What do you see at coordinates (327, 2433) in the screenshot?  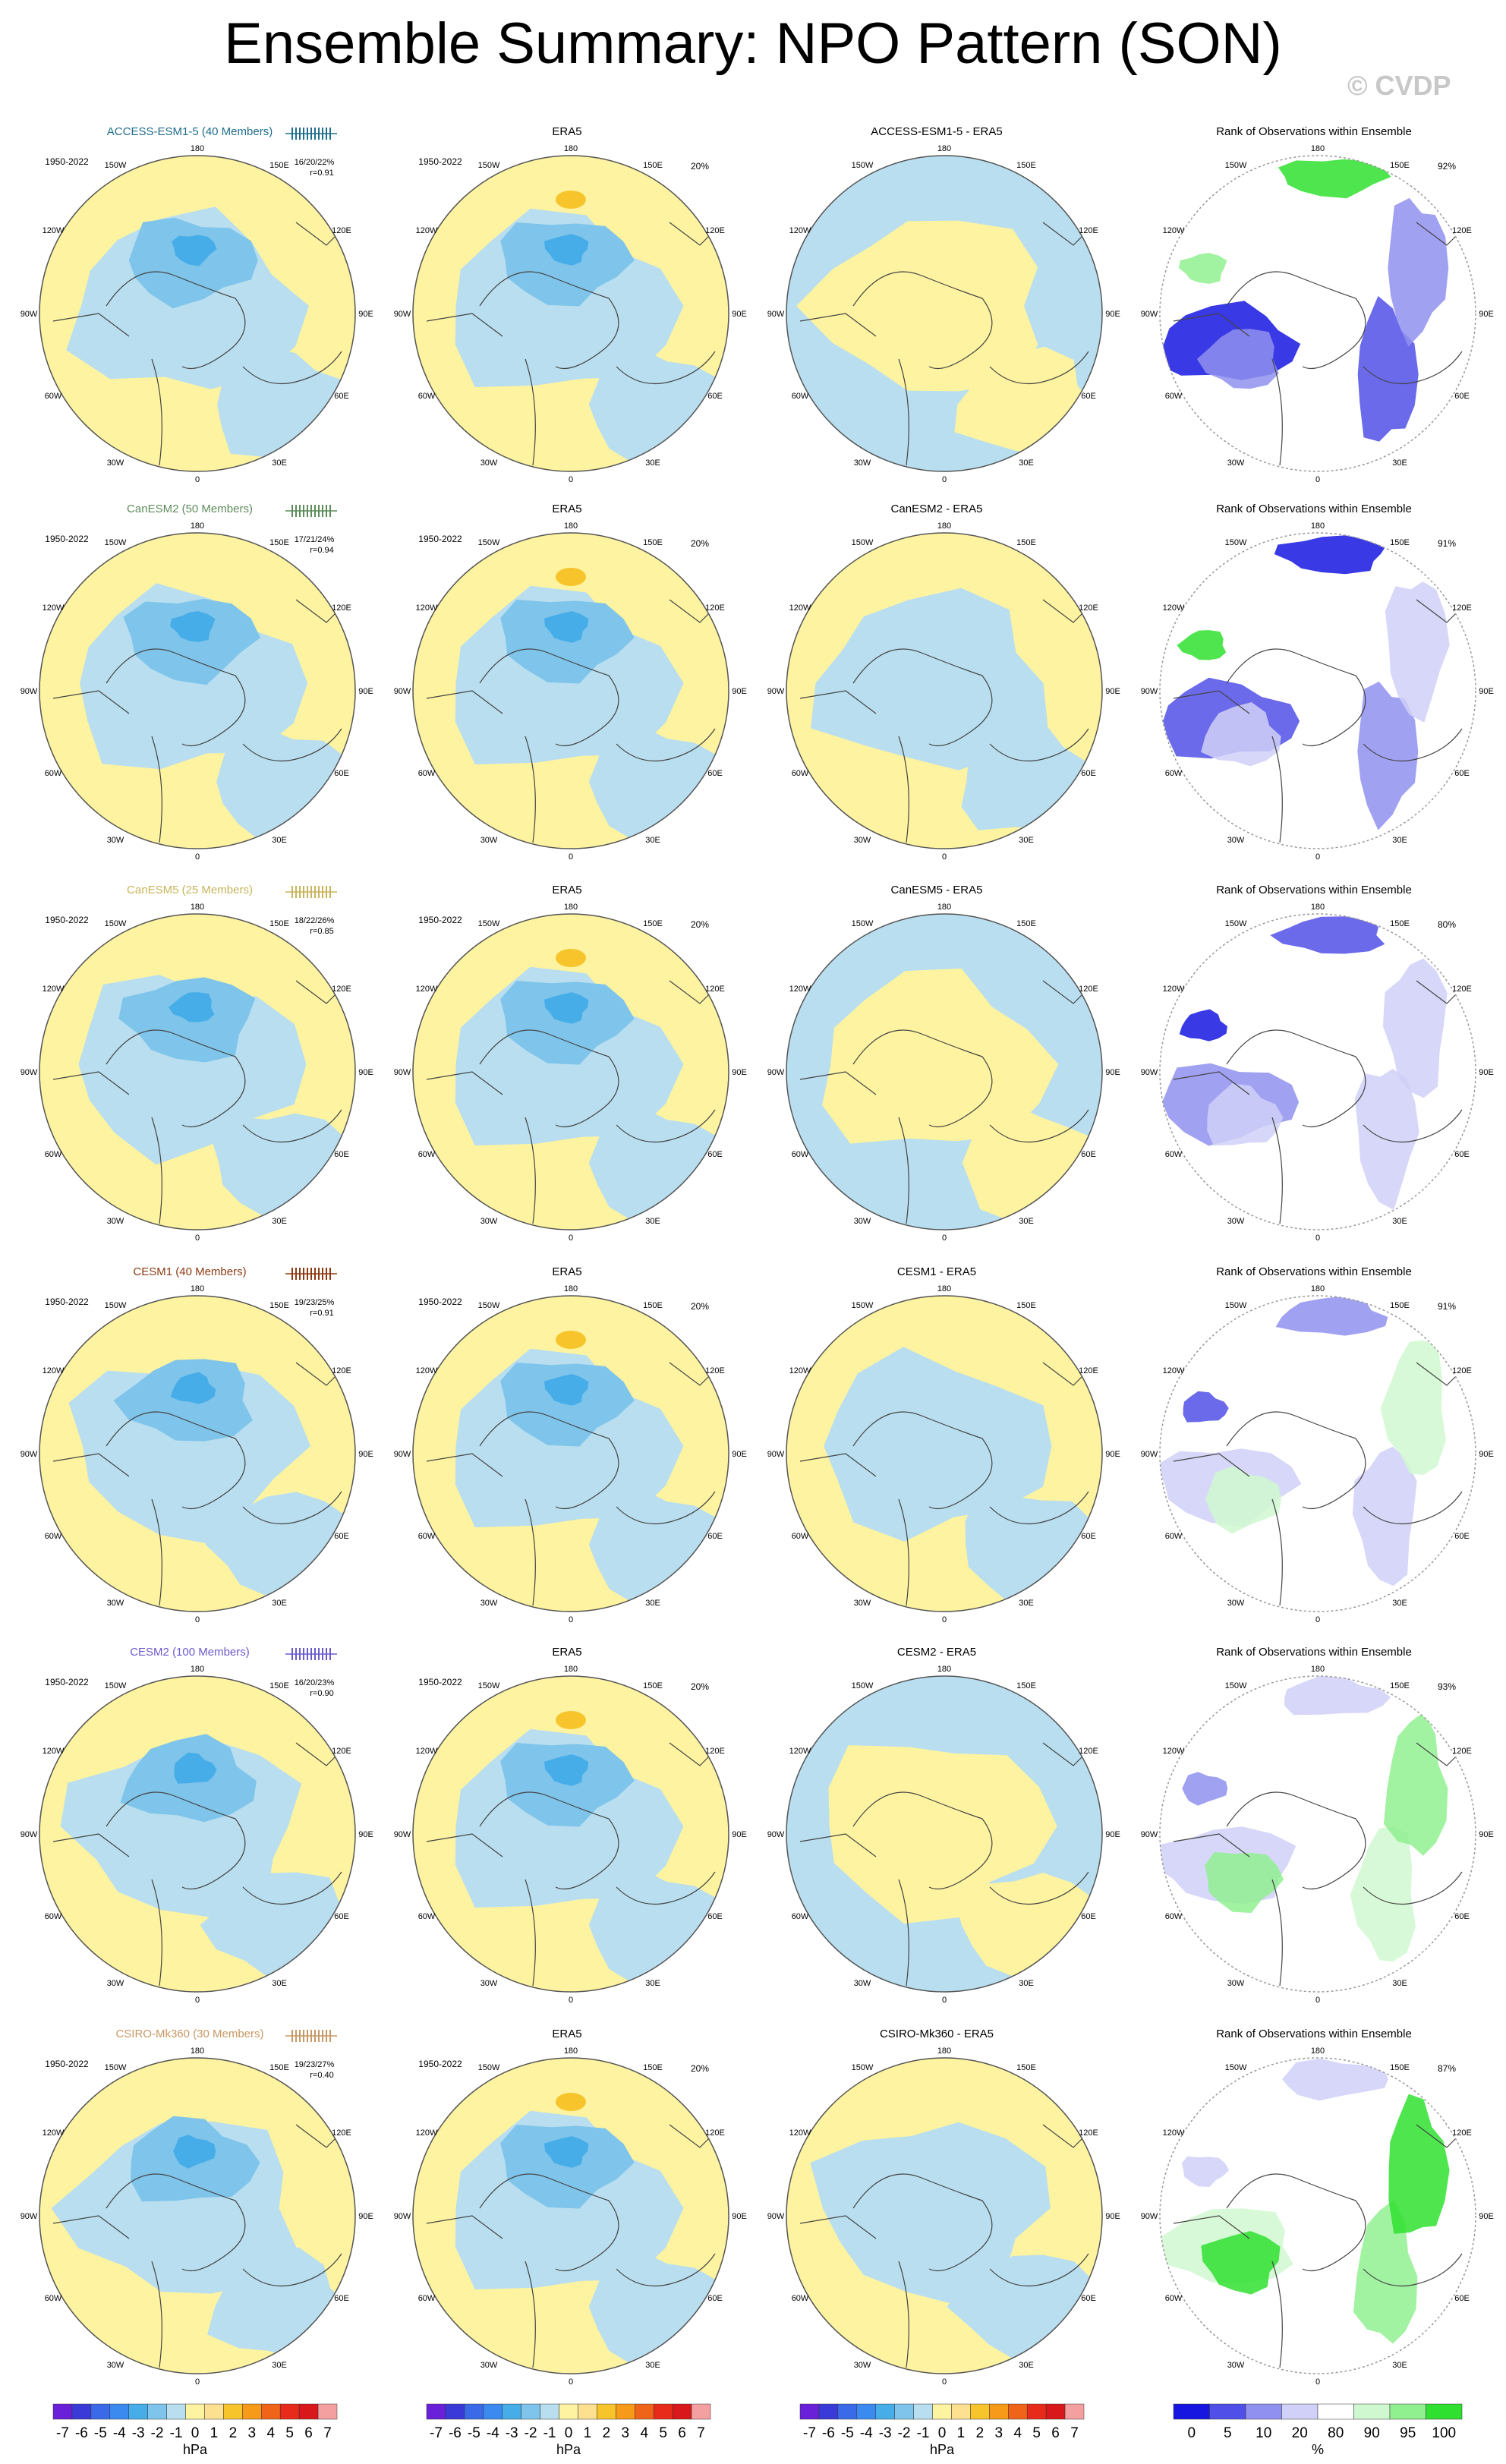 I see `colorbar-tick-label: 7` at bounding box center [327, 2433].